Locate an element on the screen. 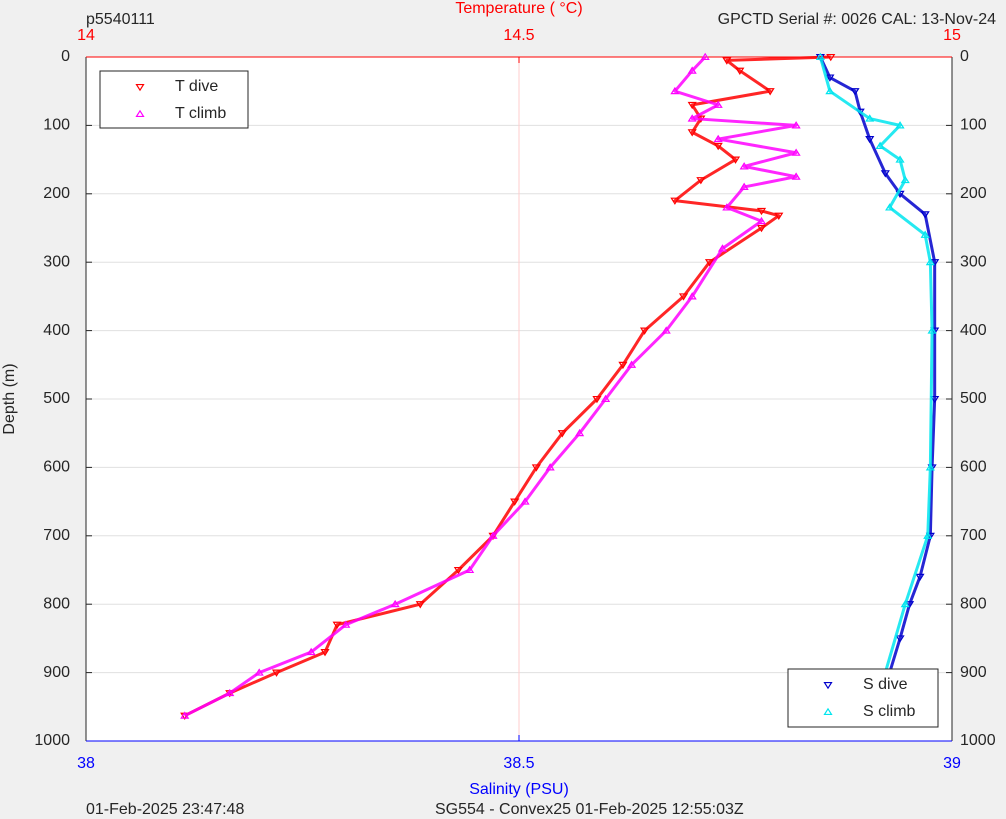 This screenshot has width=1006, height=819. y2-tick-label: 900 is located at coordinates (973, 672).